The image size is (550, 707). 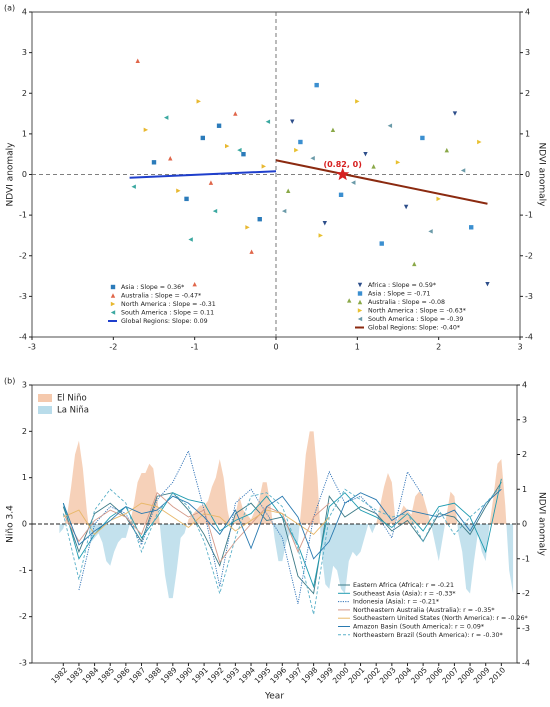 I want to click on x-tick-label: 2005, so click(x=419, y=675).